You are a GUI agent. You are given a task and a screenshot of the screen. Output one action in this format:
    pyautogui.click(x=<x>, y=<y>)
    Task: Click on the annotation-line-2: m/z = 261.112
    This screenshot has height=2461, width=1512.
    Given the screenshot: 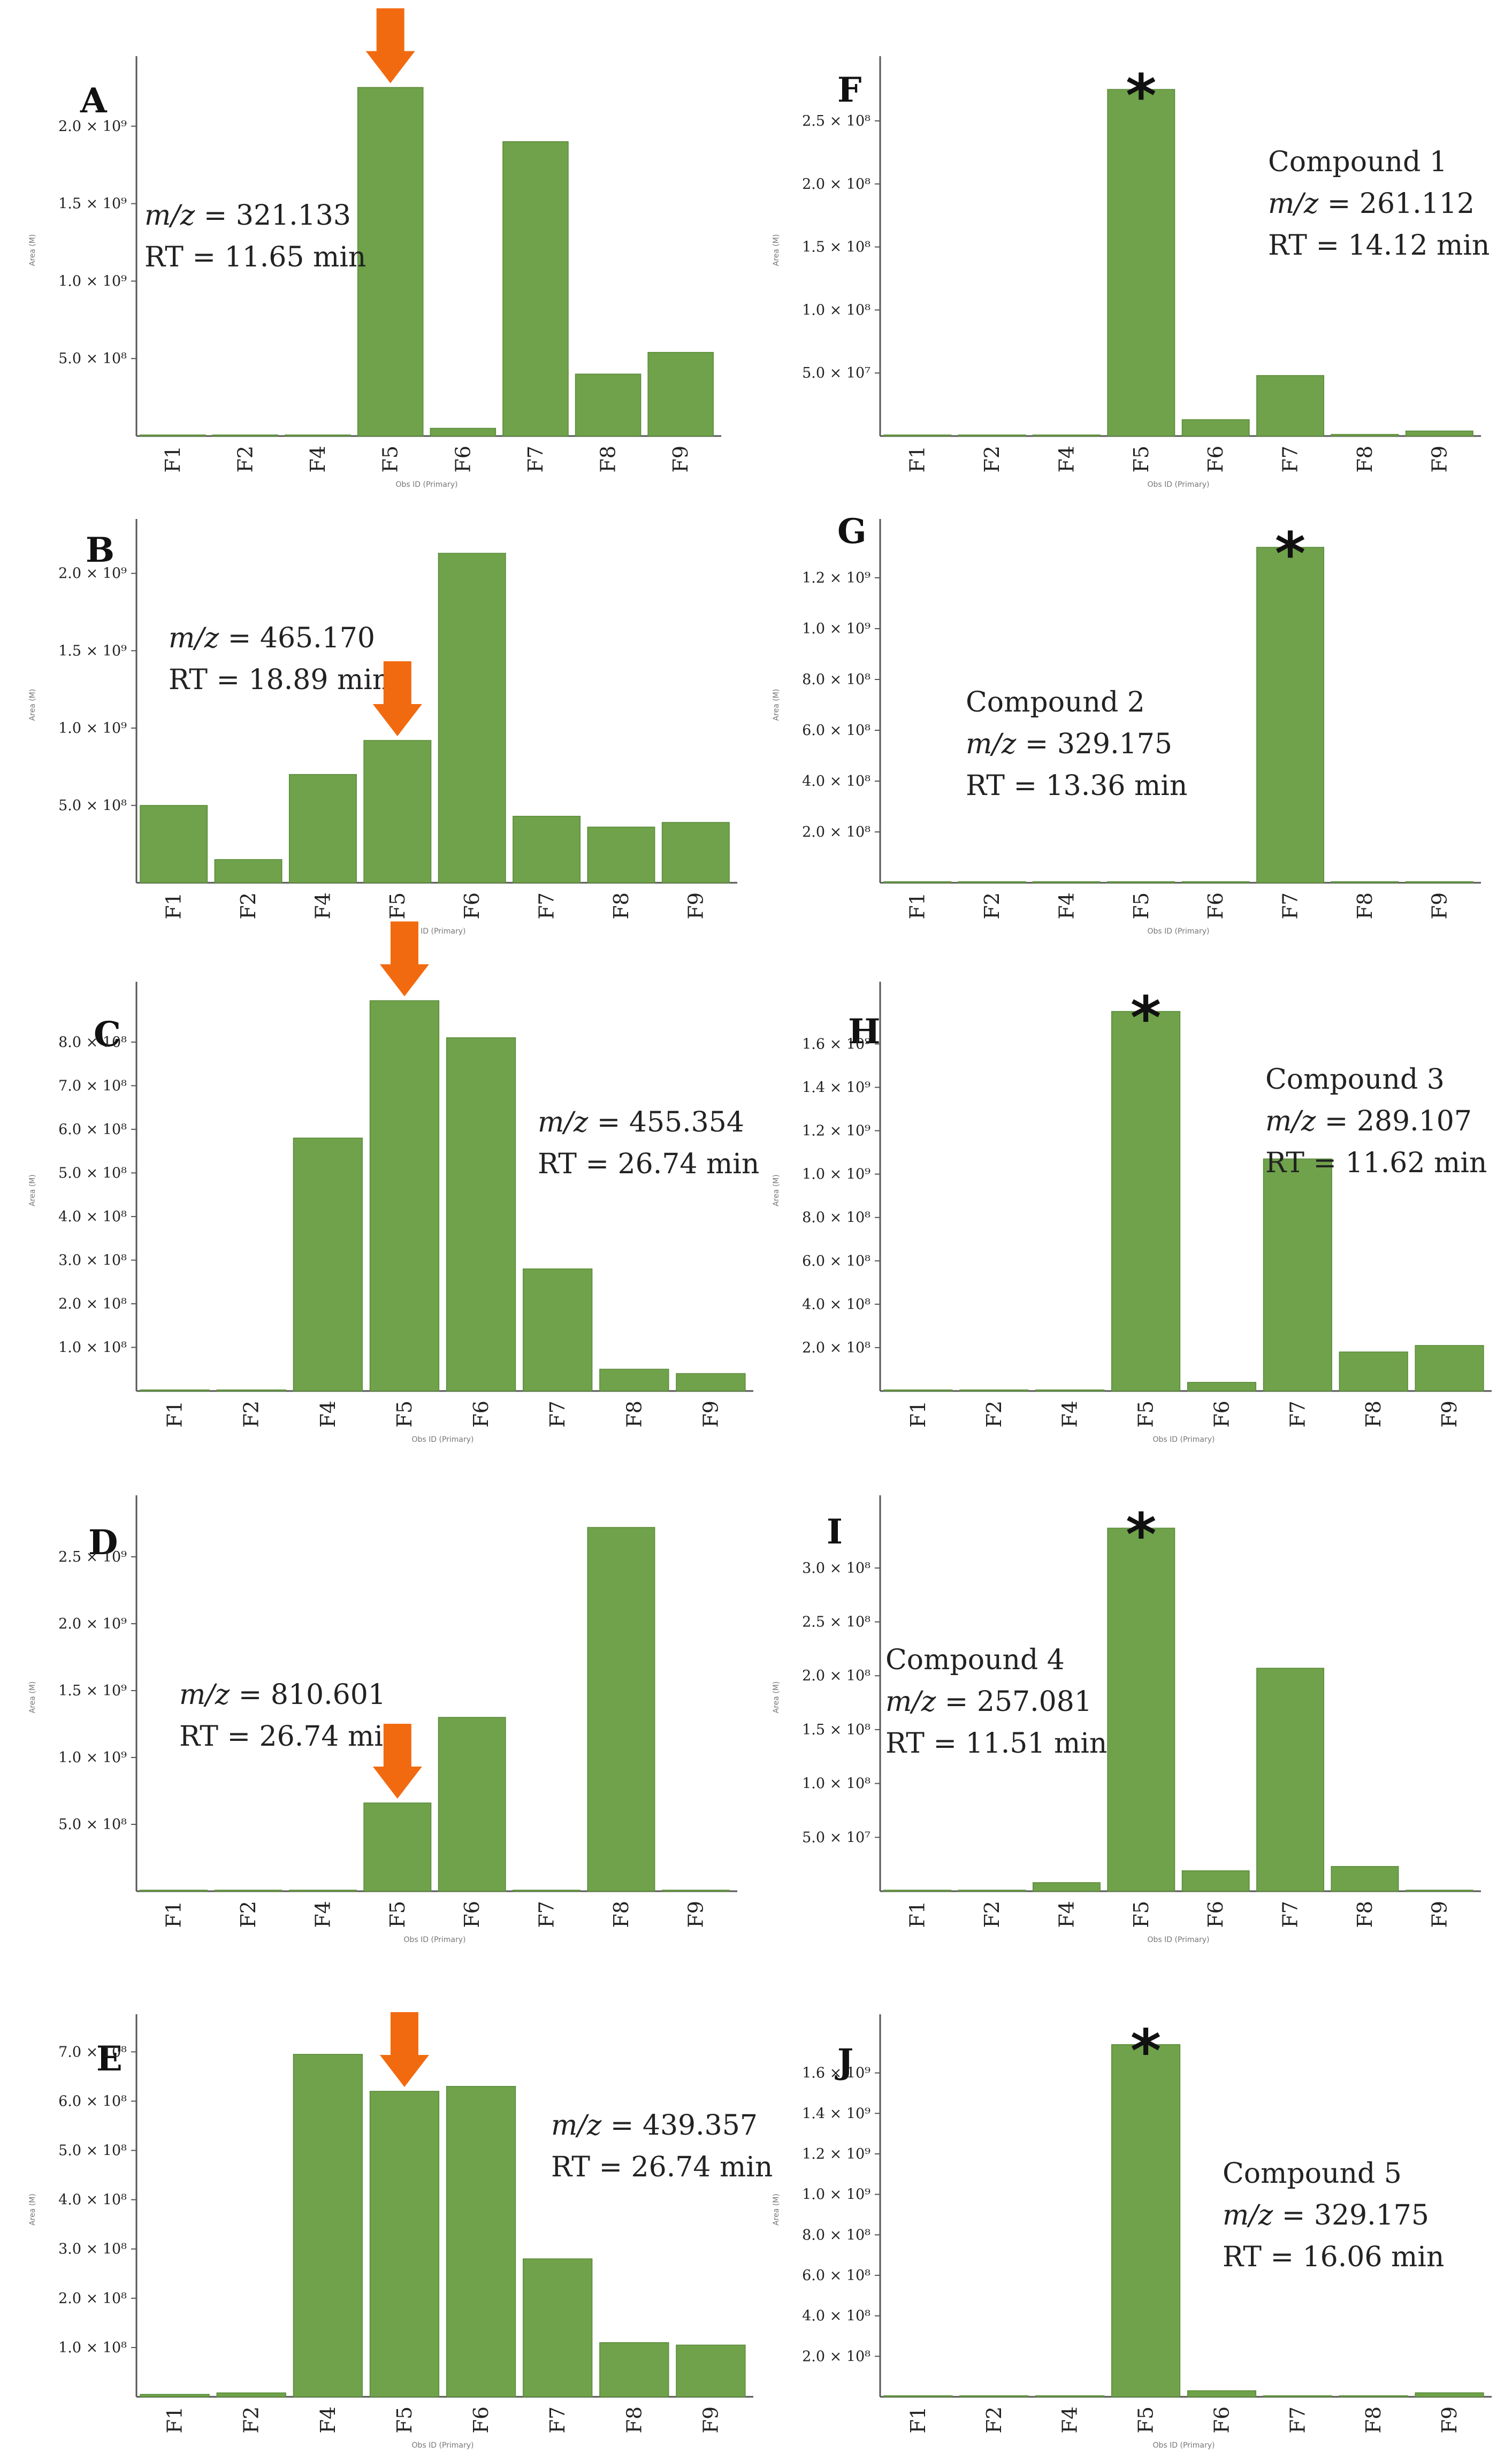 What is the action you would take?
    pyautogui.click(x=1371, y=204)
    